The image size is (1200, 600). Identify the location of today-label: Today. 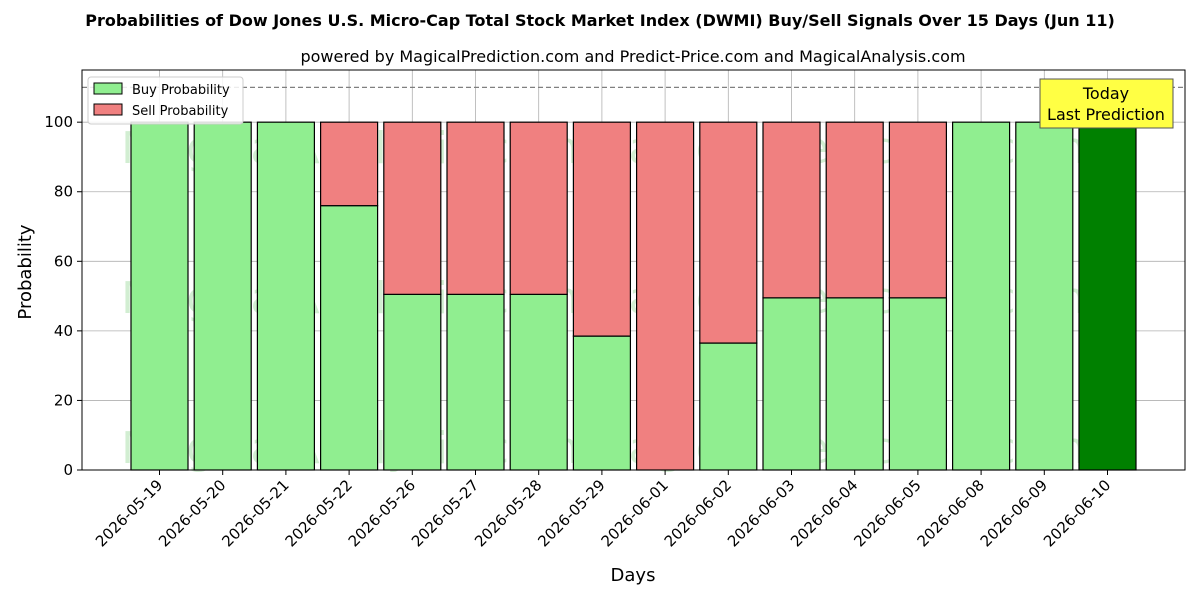
(1105, 93).